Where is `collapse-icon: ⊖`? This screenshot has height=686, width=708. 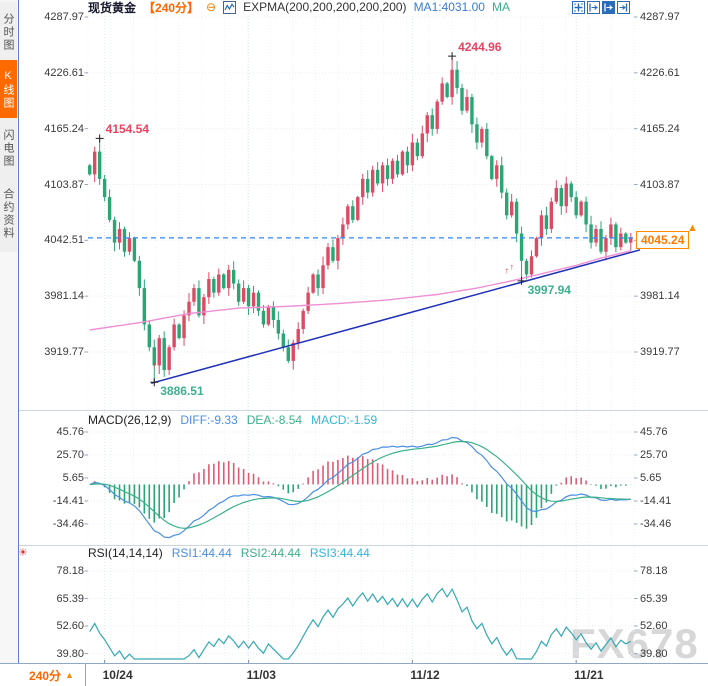
collapse-icon: ⊖ is located at coordinates (211, 7).